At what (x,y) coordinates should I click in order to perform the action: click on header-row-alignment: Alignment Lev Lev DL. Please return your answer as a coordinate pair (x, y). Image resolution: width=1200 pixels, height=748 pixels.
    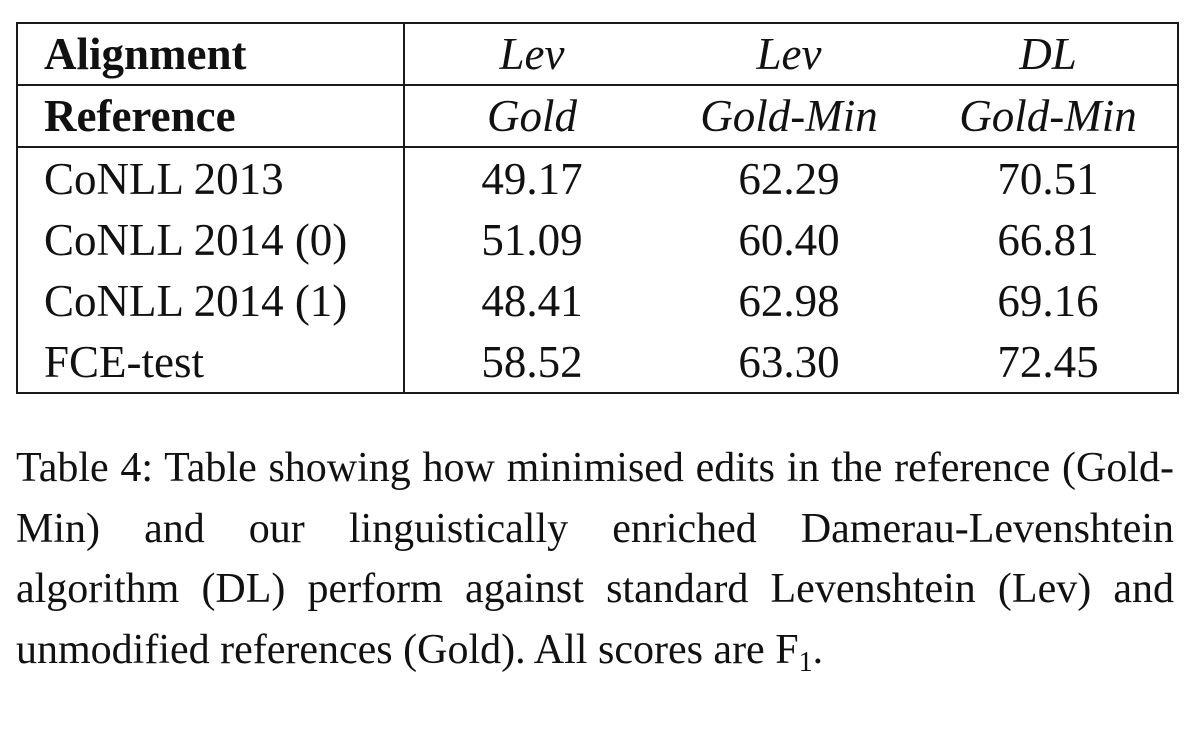
    Looking at the image, I should click on (597, 54).